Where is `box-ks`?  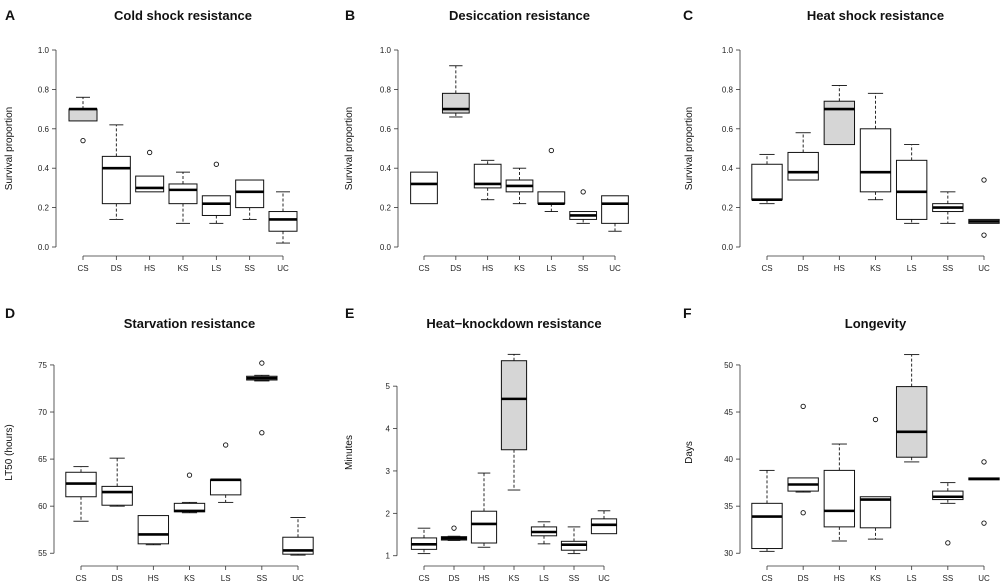
box-ks is located at coordinates (514, 422).